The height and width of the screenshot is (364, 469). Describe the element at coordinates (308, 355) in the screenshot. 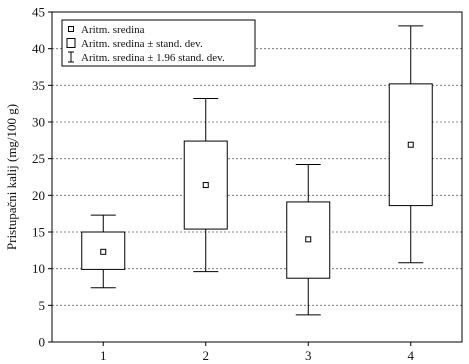

I see `x-tick-label: 3` at that location.